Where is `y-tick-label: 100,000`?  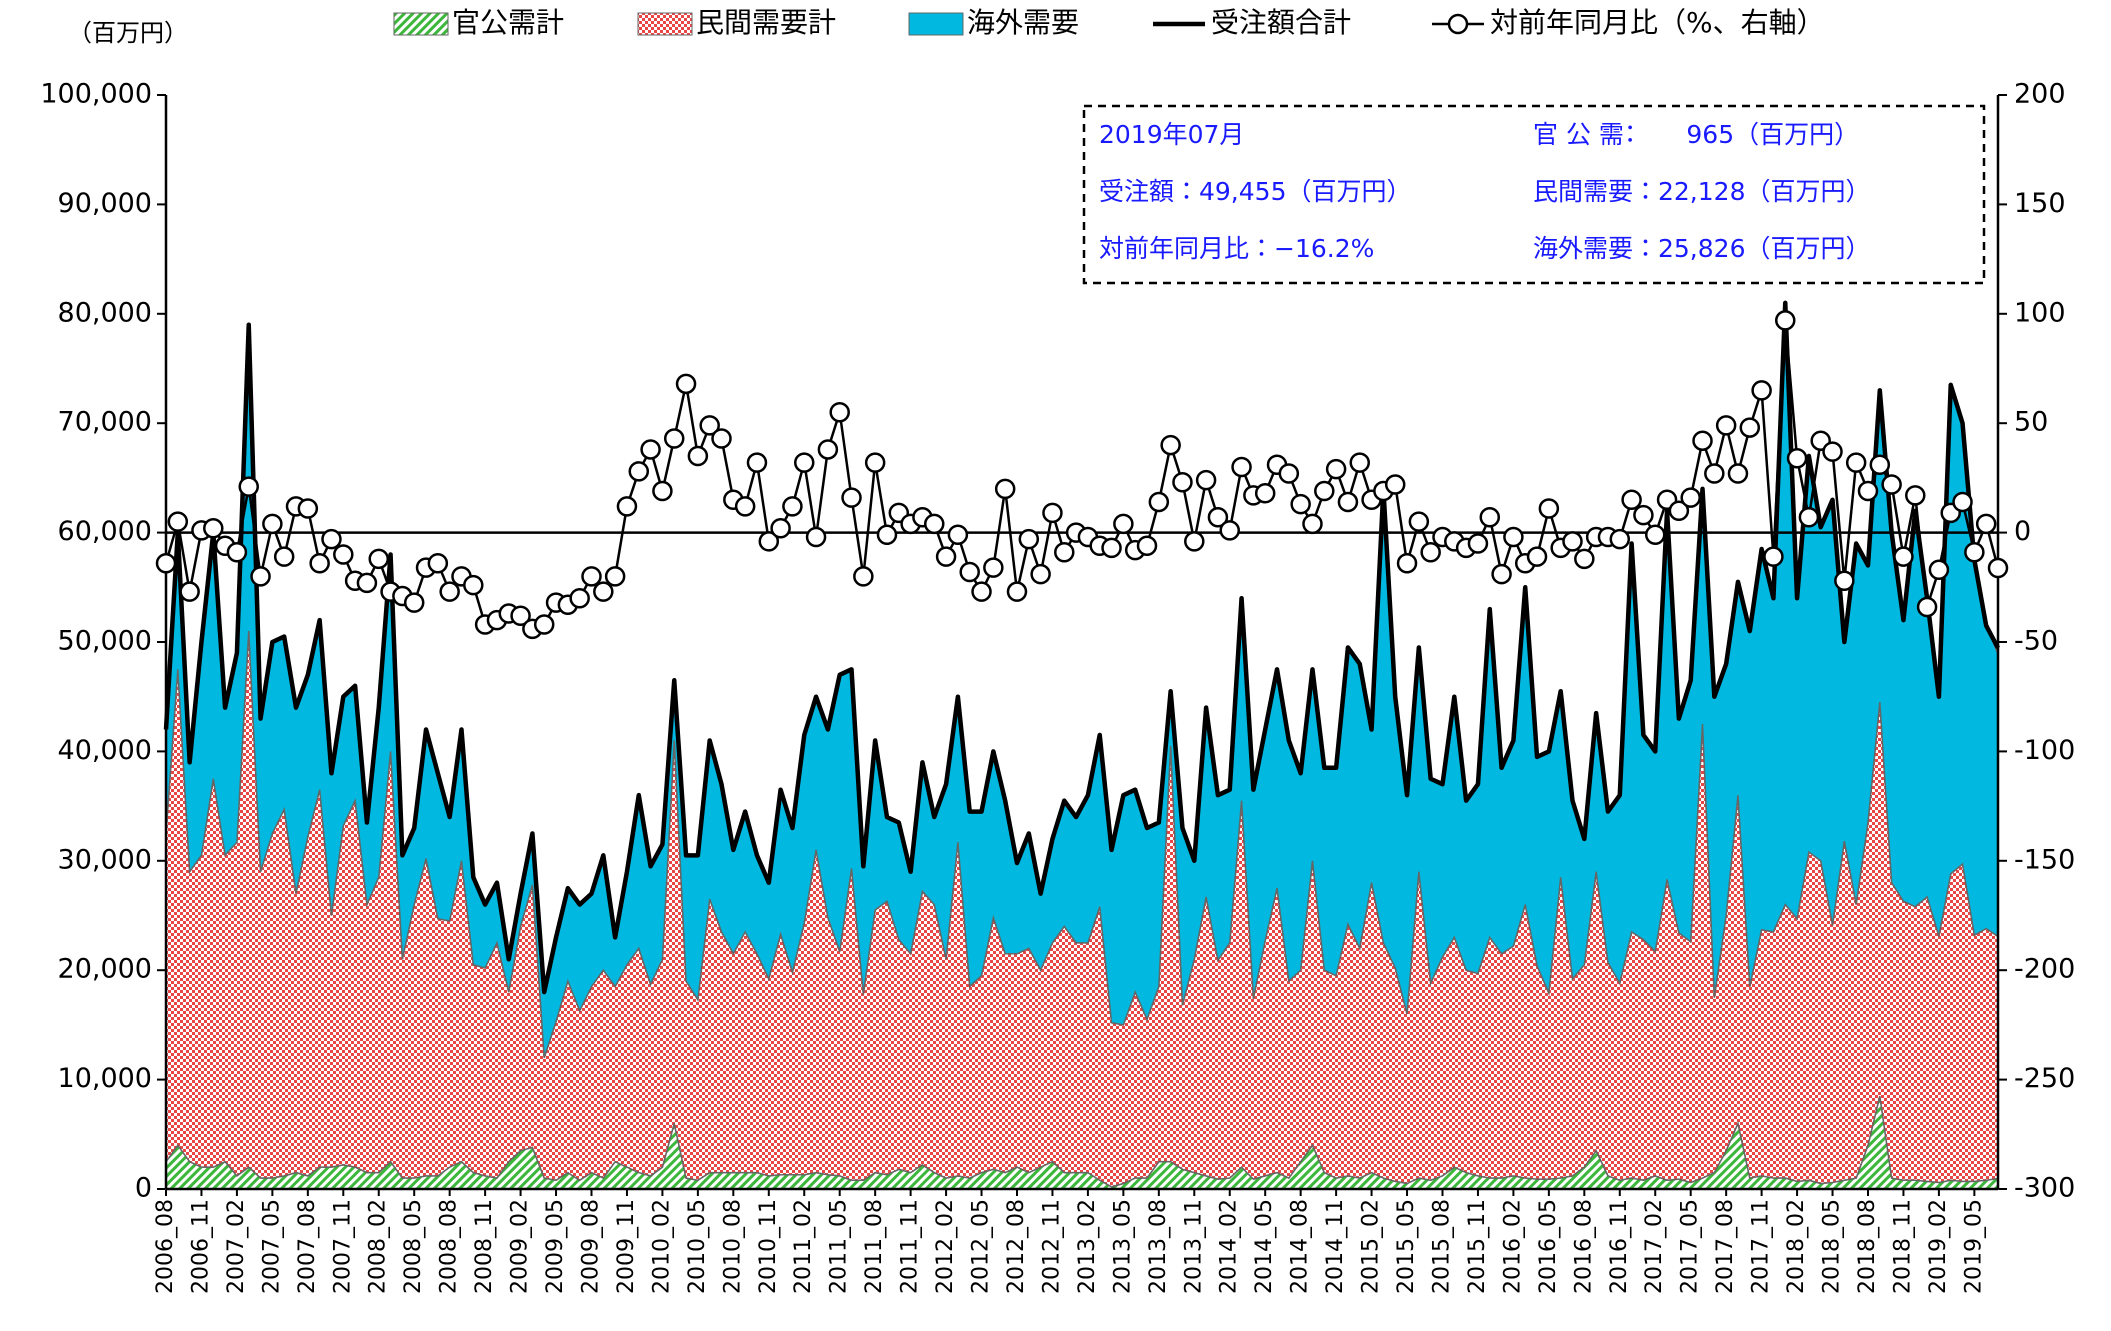 y-tick-label: 100,000 is located at coordinates (96, 94).